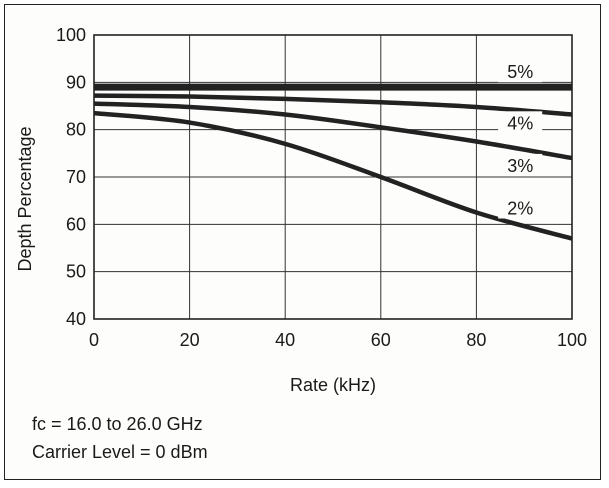  Describe the element at coordinates (76, 130) in the screenshot. I see `y-tick-label: 80` at that location.